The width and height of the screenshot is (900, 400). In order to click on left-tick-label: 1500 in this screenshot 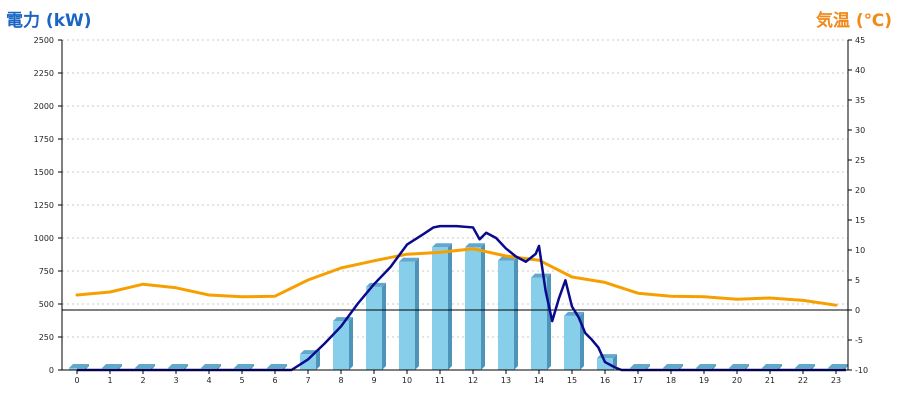, I will do `click(44, 172)`.